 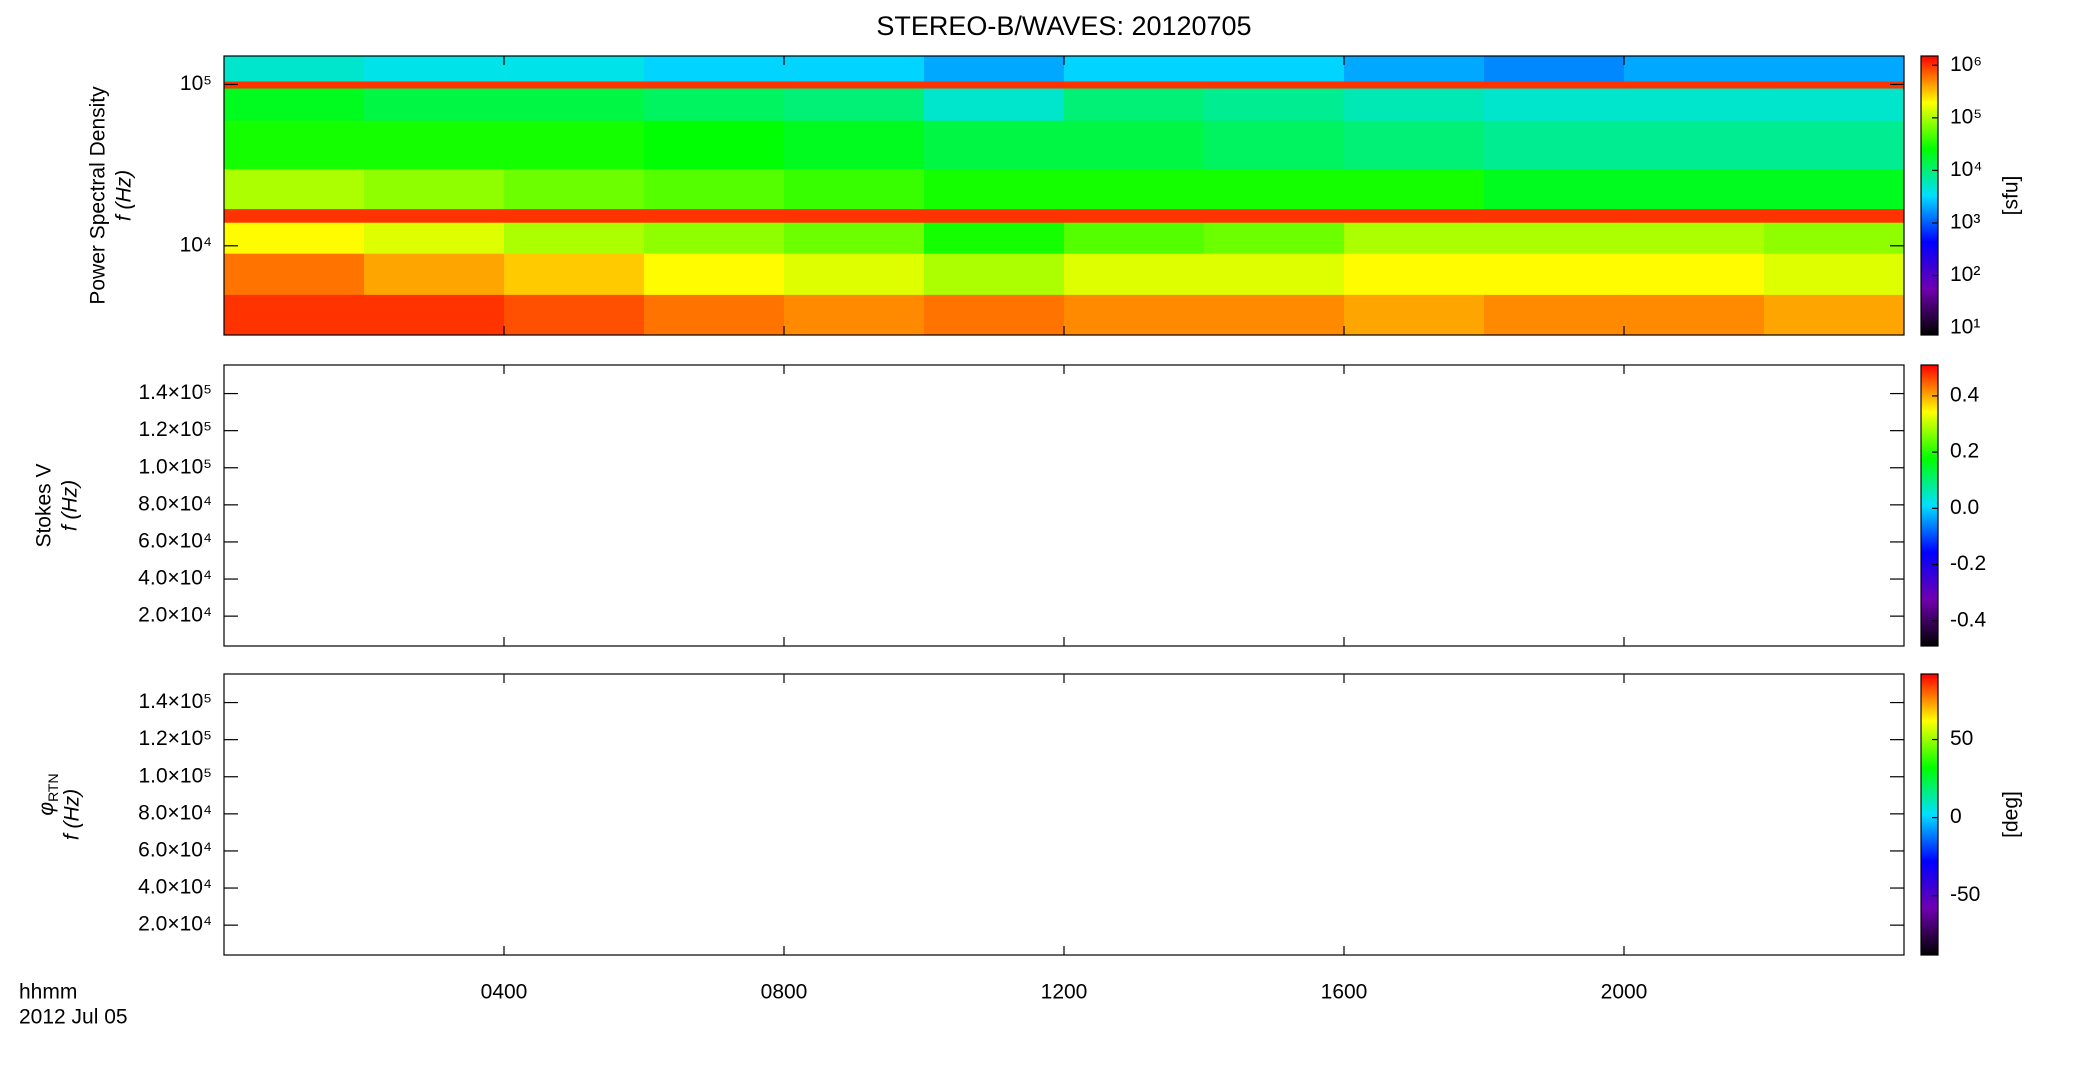 What do you see at coordinates (1961, 738) in the screenshot?
I see `colorbar-tick-label: 50` at bounding box center [1961, 738].